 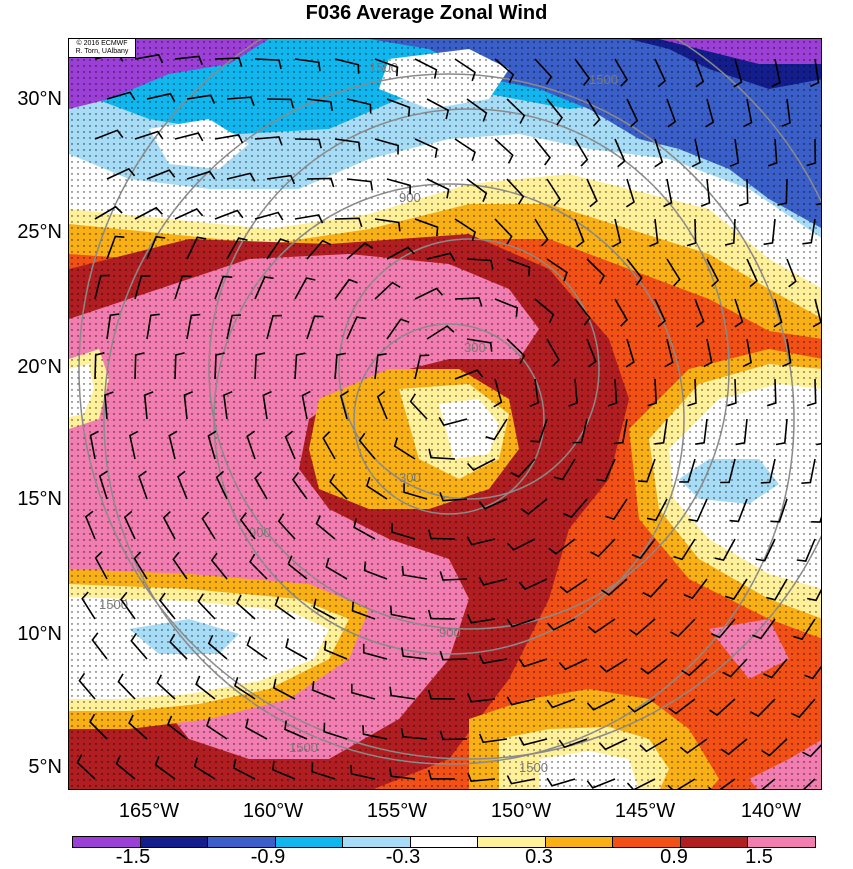 I want to click on lat-label: 10°N, so click(x=39, y=634).